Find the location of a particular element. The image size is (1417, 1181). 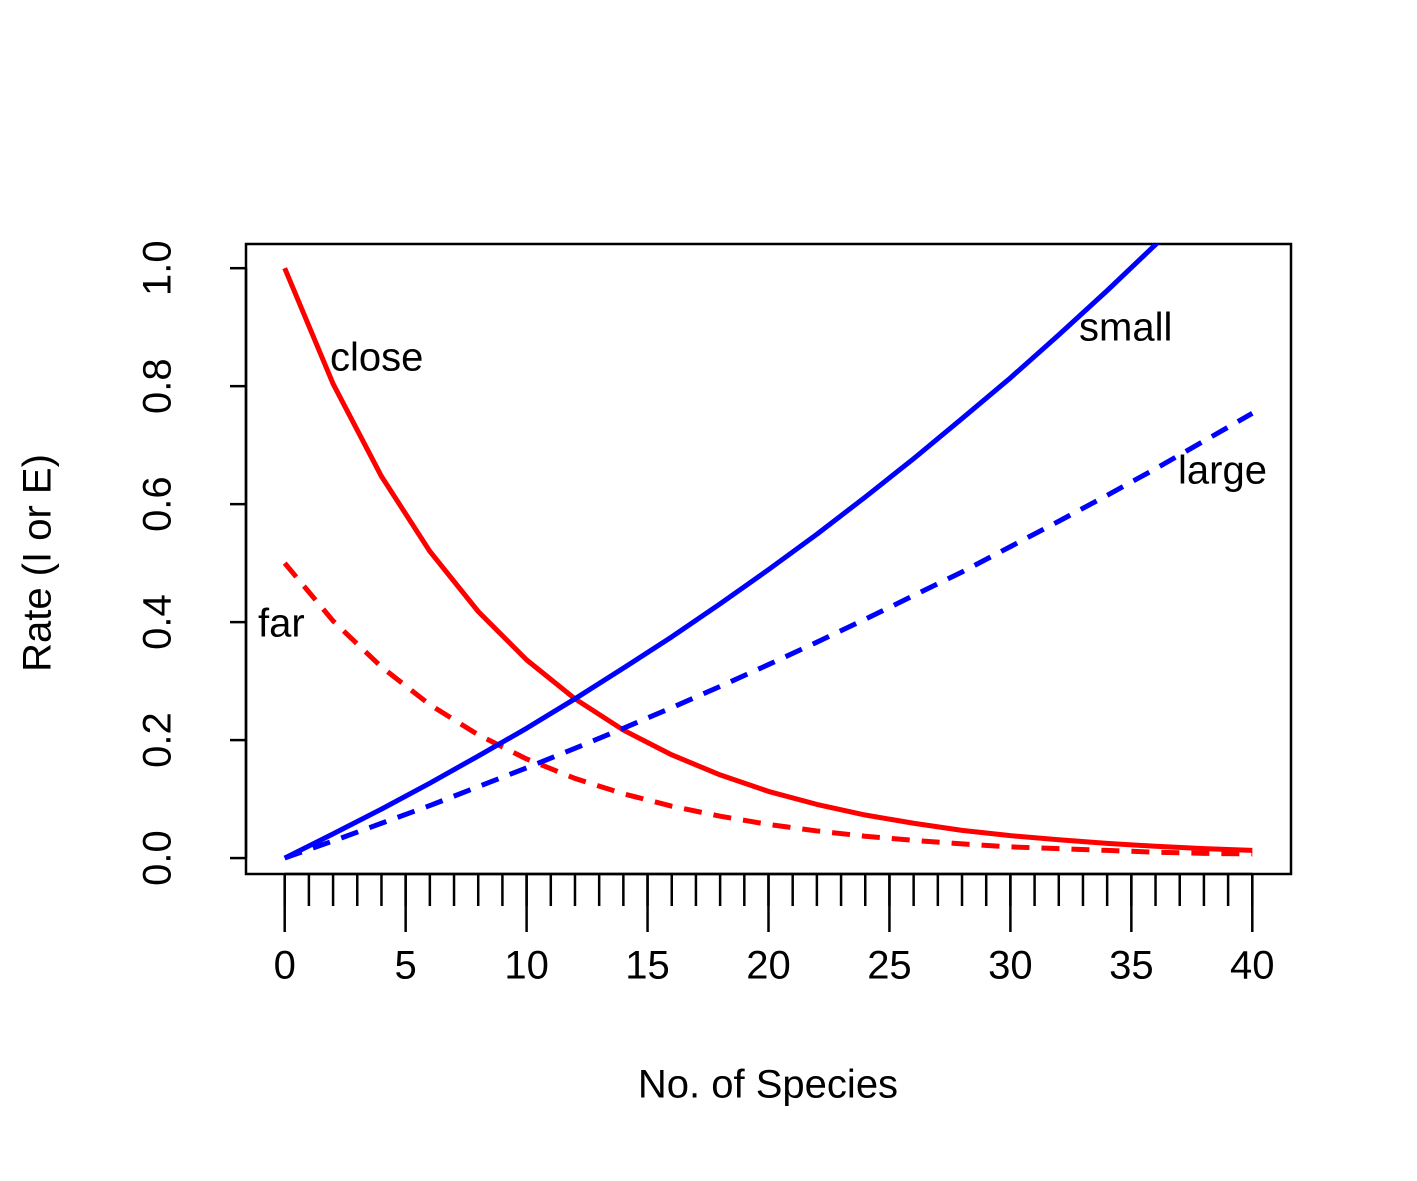

x-tick-label: 30 is located at coordinates (1010, 966).